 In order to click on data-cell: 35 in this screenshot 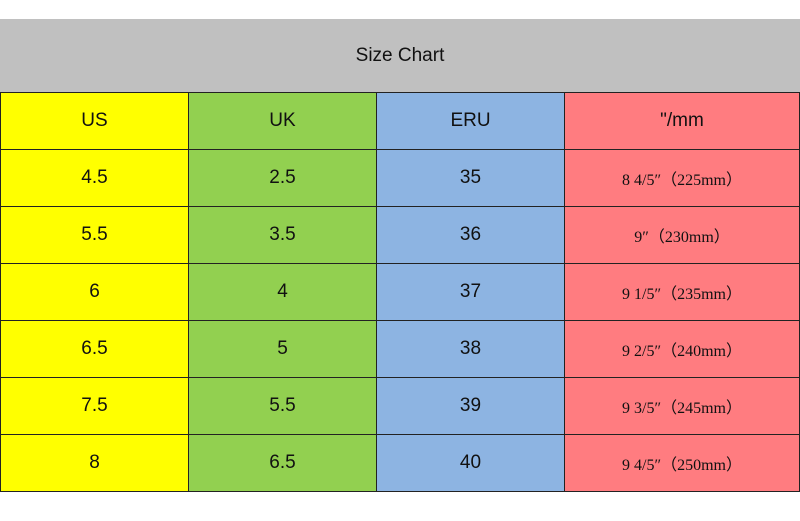, I will do `click(470, 178)`.